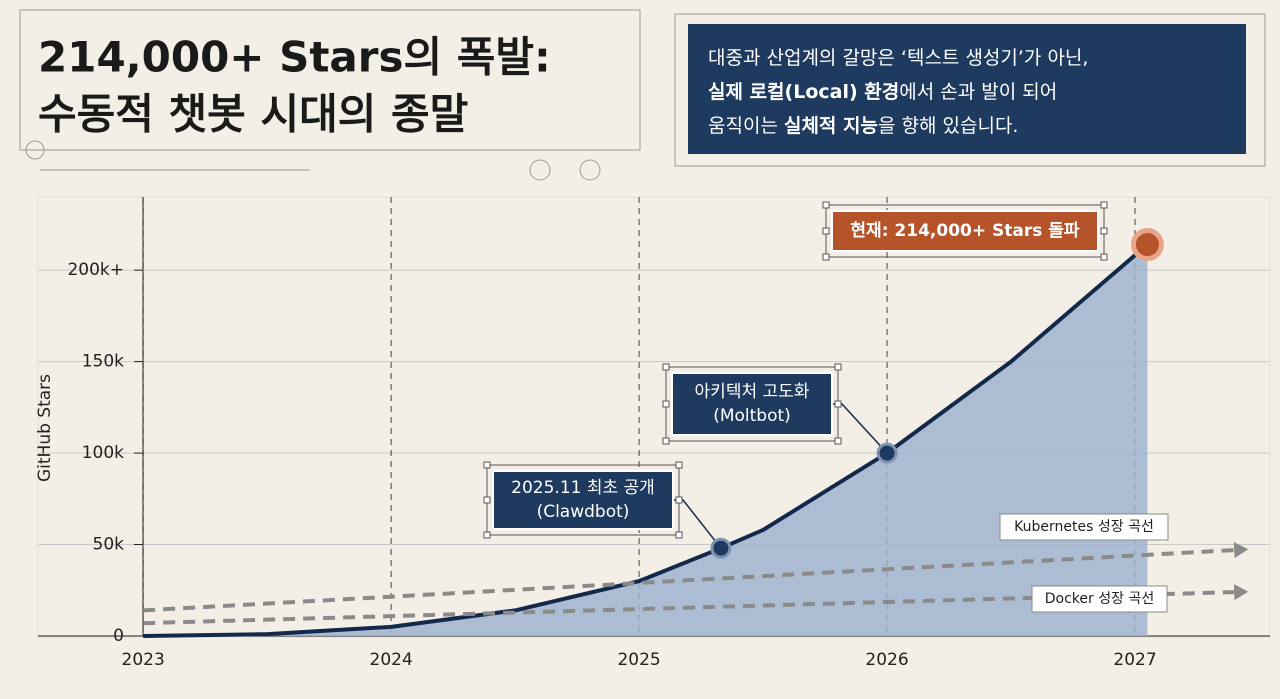 The width and height of the screenshot is (1280, 699). I want to click on x-tick-label: 2023, so click(143, 660).